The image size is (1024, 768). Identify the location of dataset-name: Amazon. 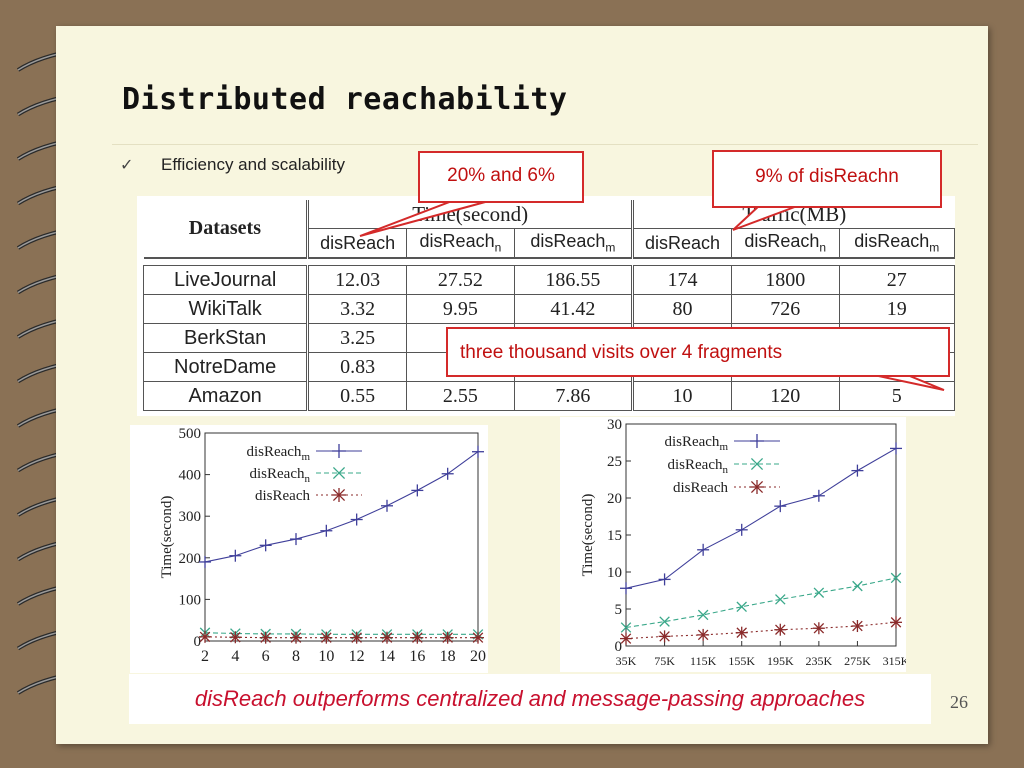
(226, 396).